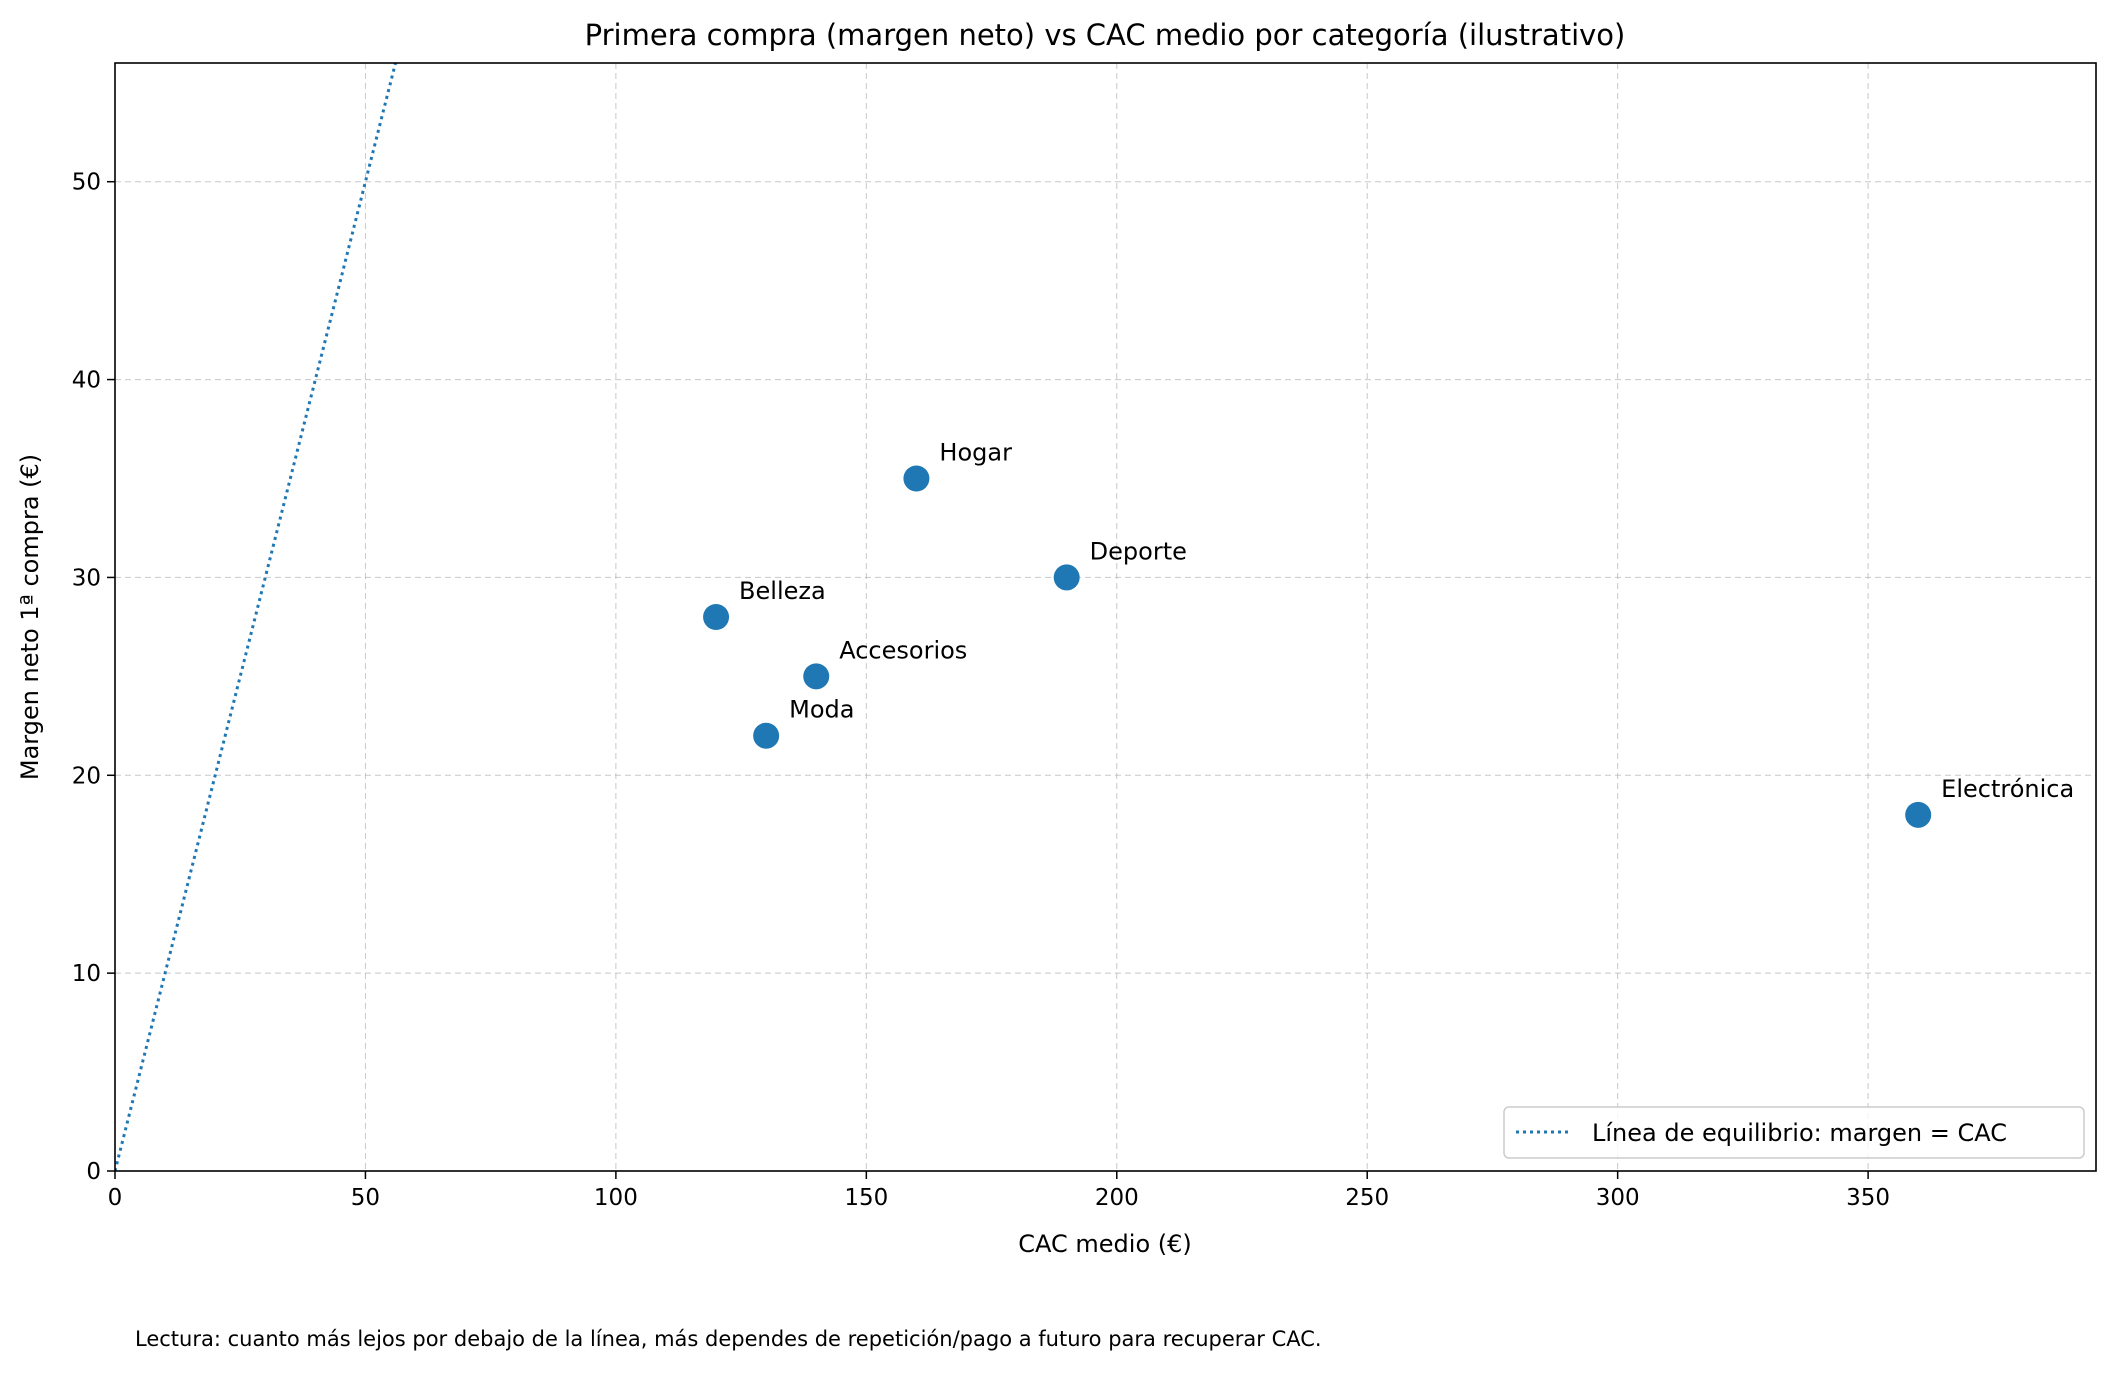 The height and width of the screenshot is (1373, 2118). I want to click on legend: Línea de equilibrio: margen = CAC, so click(1794, 1132).